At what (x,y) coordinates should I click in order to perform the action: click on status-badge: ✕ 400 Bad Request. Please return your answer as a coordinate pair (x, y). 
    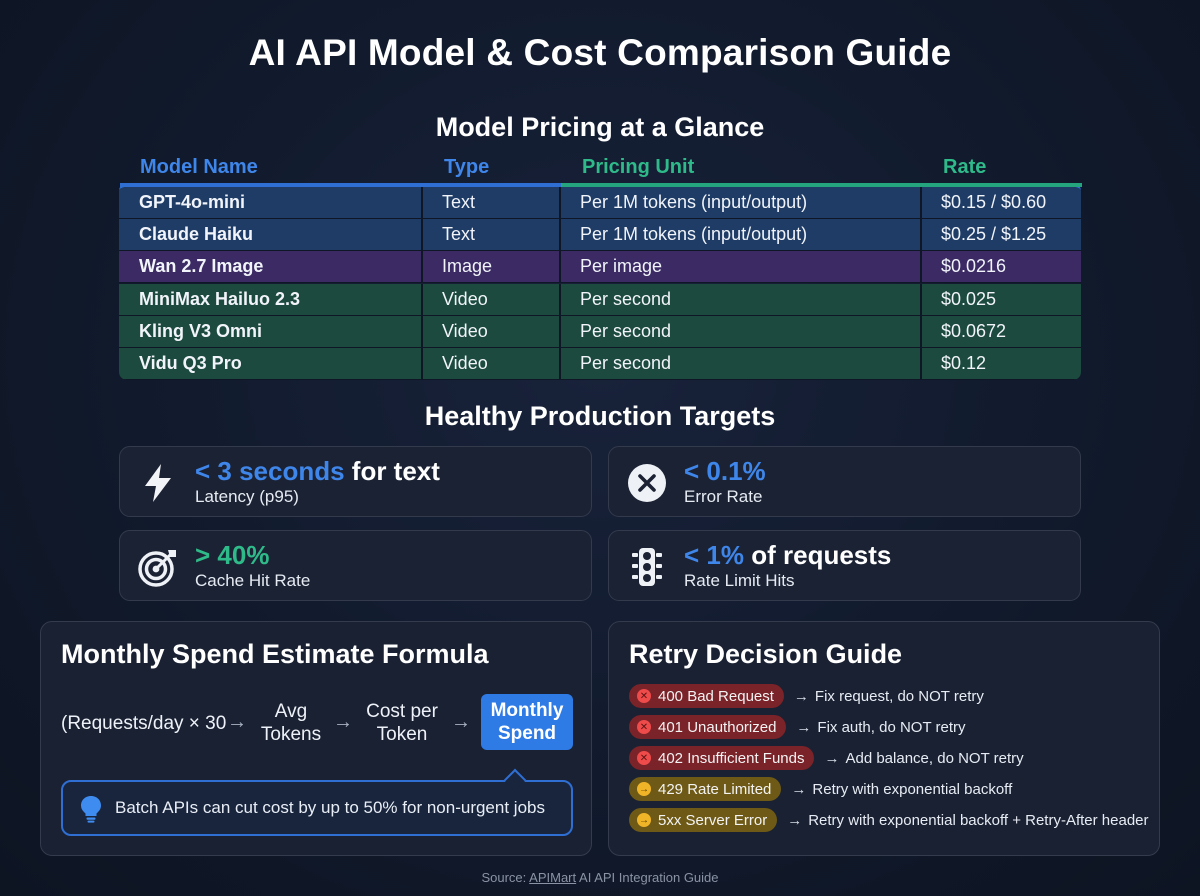
    Looking at the image, I should click on (706, 696).